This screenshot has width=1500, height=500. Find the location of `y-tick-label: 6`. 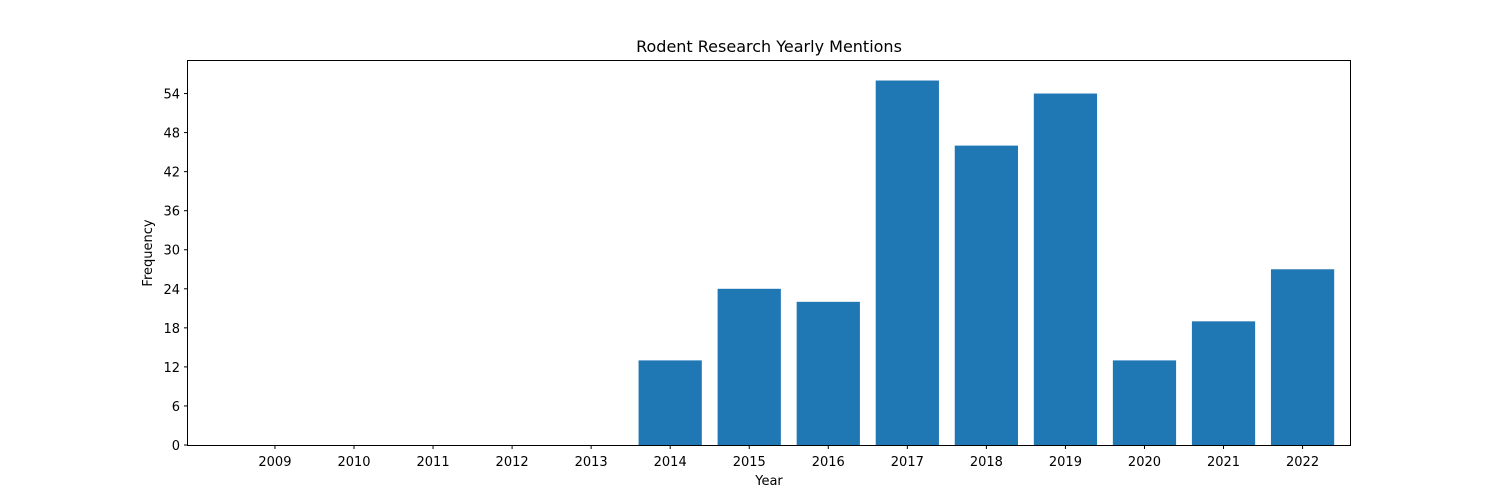

y-tick-label: 6 is located at coordinates (176, 407).